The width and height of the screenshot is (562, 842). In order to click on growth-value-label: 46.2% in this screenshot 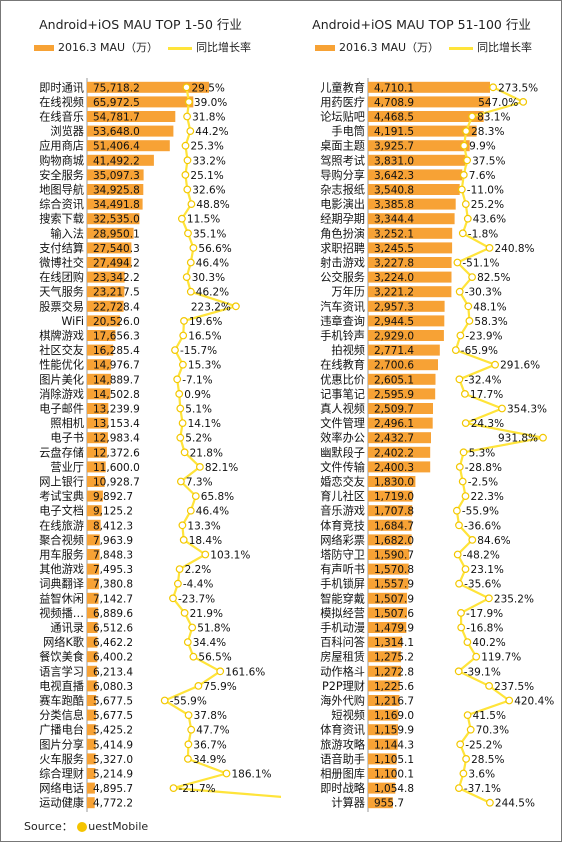, I will do `click(212, 293)`.